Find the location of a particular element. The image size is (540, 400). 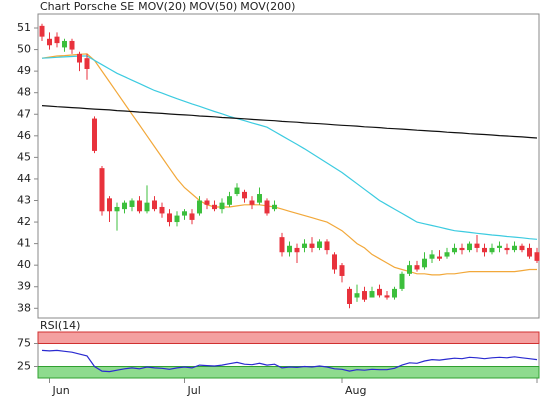

y-tick-label: 47 is located at coordinates (24, 113).